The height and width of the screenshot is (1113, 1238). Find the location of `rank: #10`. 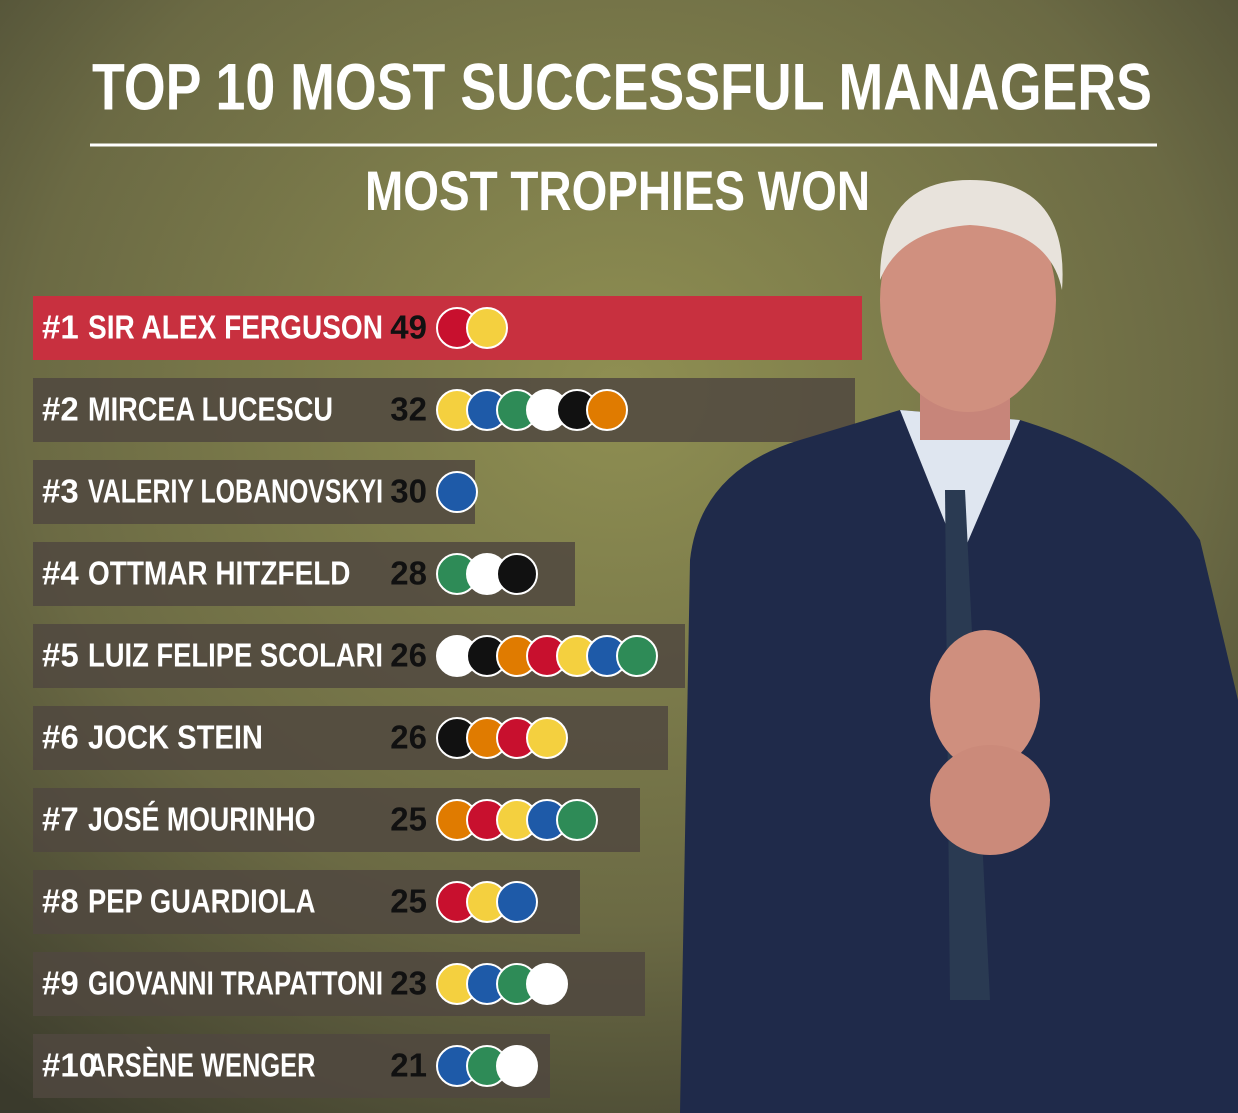

rank: #10 is located at coordinates (69, 1065).